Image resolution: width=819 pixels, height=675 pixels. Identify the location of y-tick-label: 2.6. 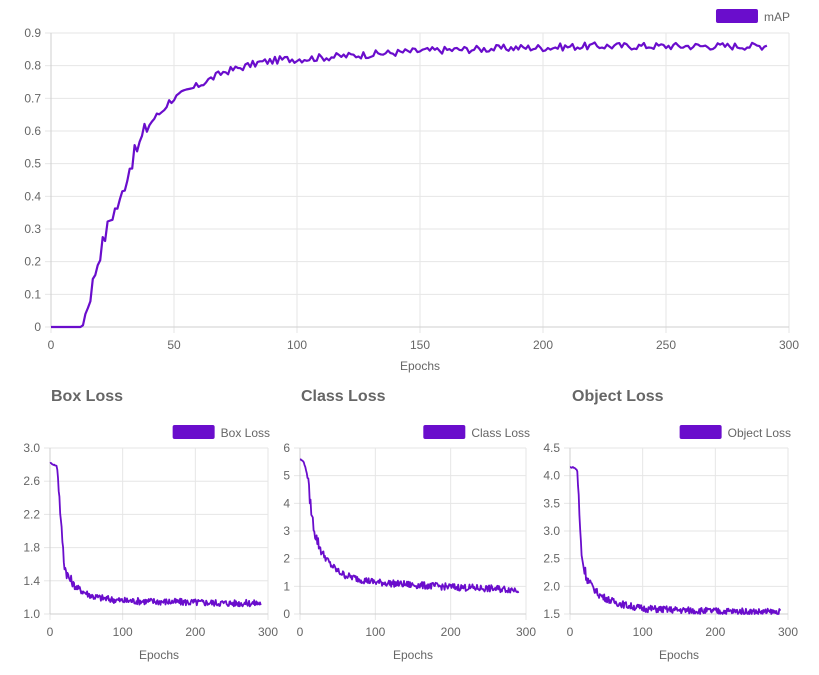
(31, 481).